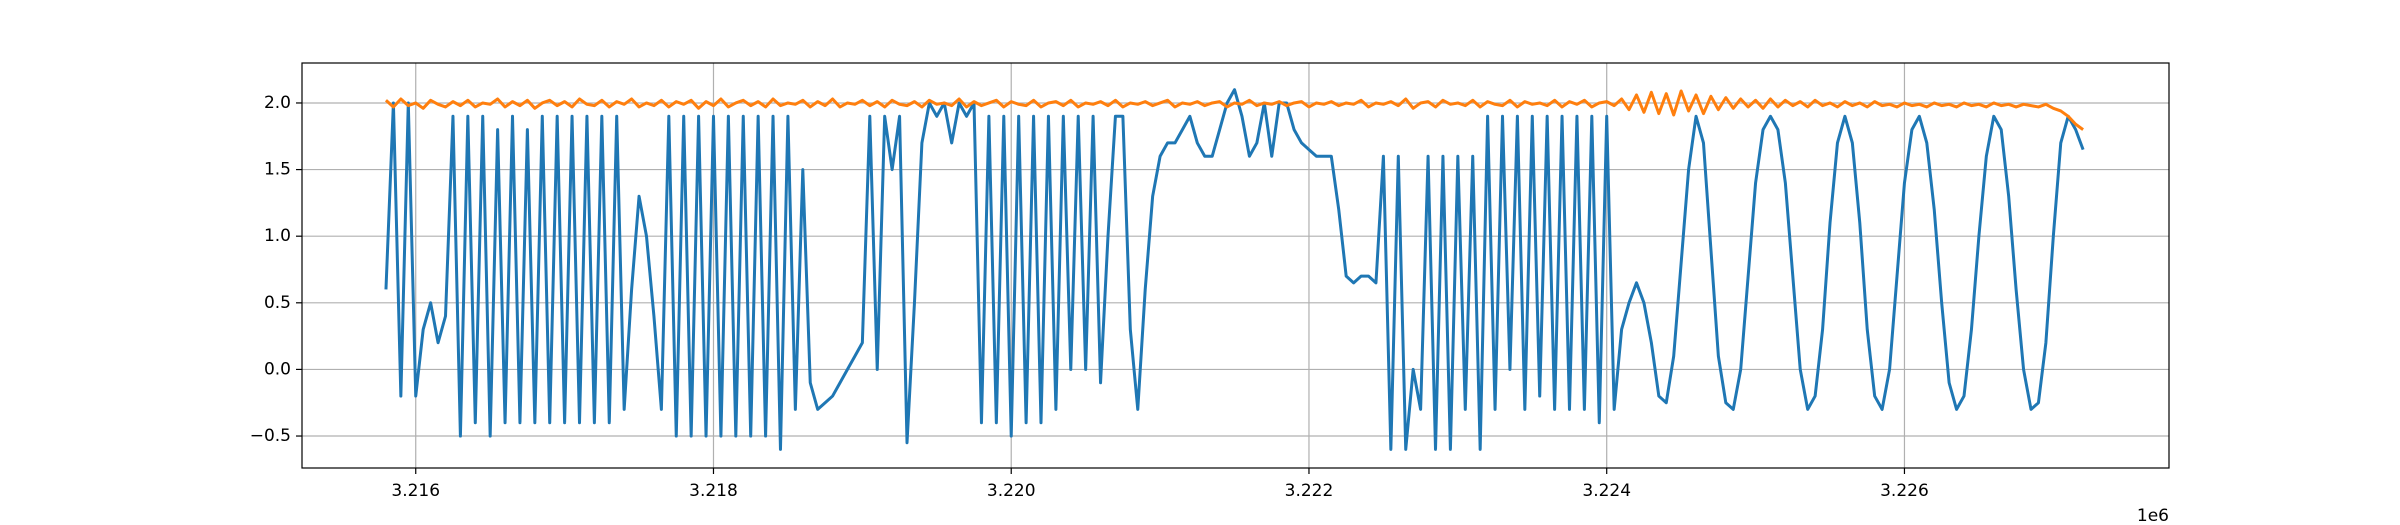 This screenshot has width=2400, height=525. What do you see at coordinates (277, 170) in the screenshot?
I see `y-tick-label: 1.5` at bounding box center [277, 170].